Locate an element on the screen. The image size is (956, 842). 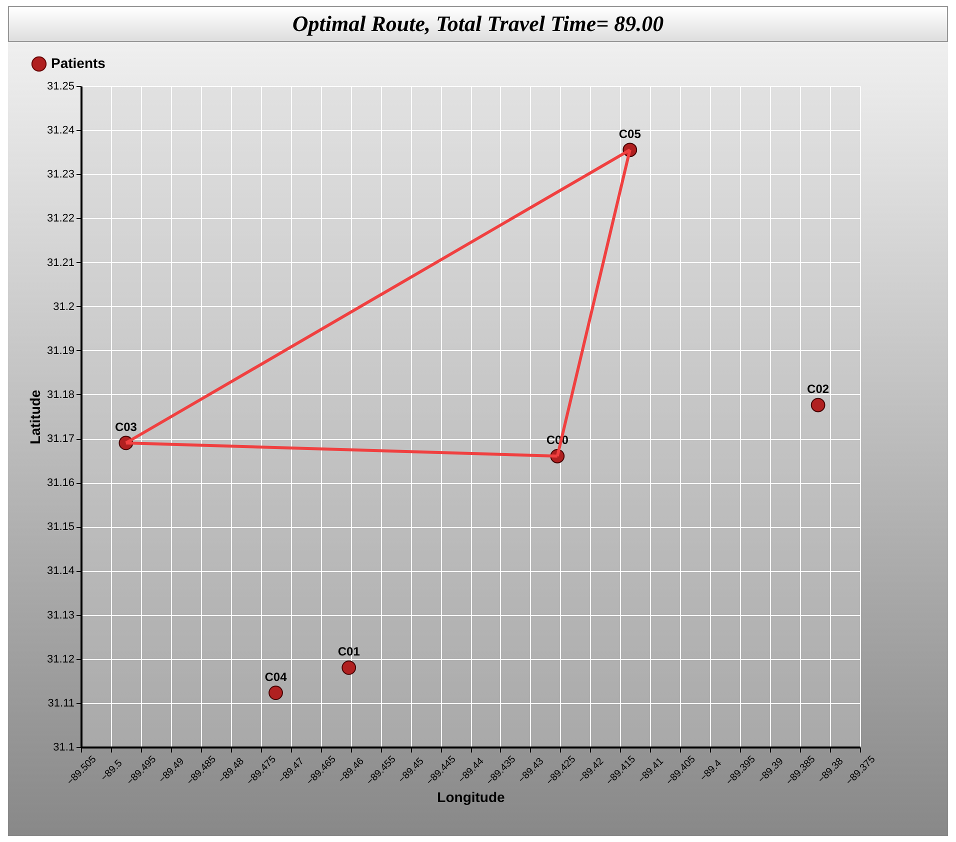
data-label: C05 is located at coordinates (630, 133).